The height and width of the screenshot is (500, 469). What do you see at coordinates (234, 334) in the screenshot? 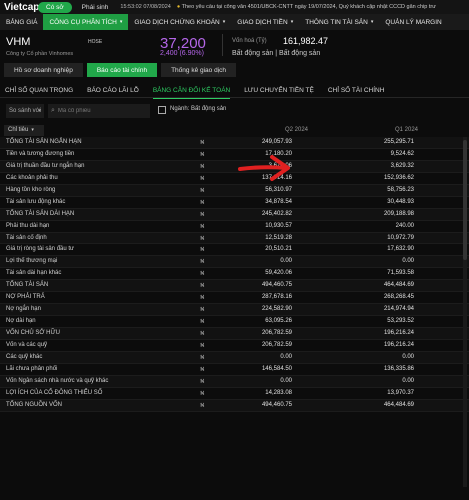
I see `table-row: VỐN CHỦ SỞ HỮU ⛕ 206,782.59 196,216.24` at bounding box center [234, 334].